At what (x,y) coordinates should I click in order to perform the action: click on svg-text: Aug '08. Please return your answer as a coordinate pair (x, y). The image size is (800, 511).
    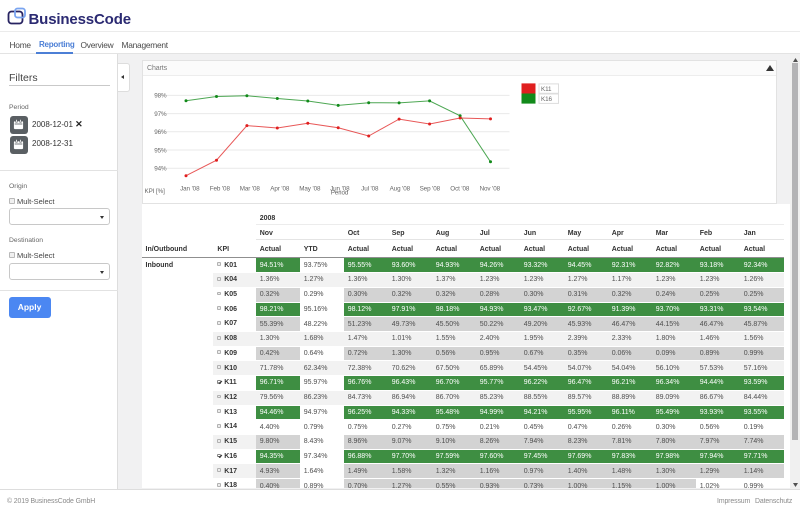
    Looking at the image, I should click on (399, 189).